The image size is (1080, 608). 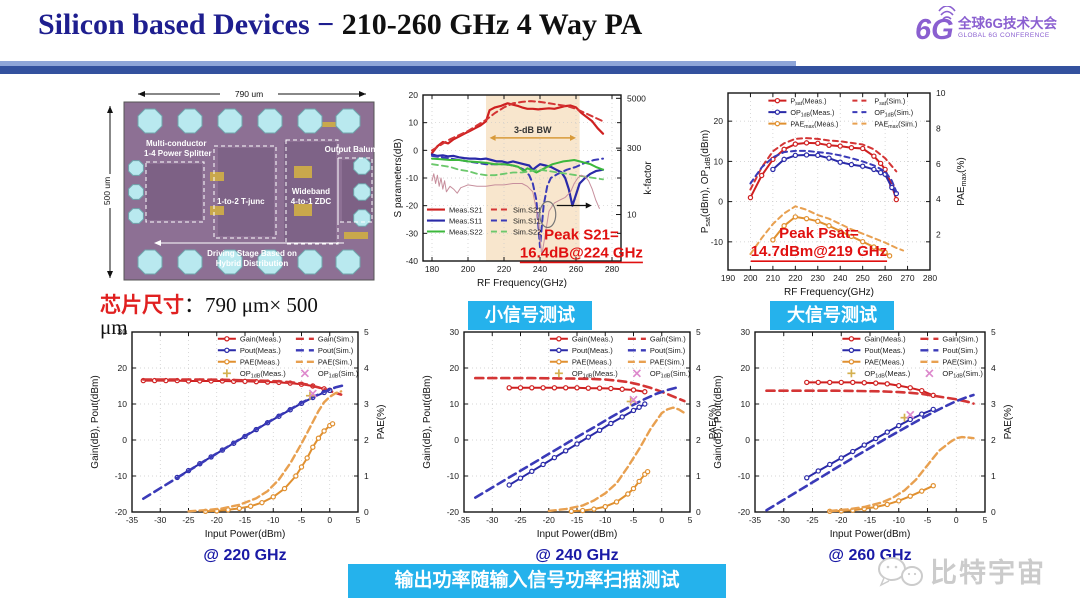 What do you see at coordinates (252, 94) in the screenshot?
I see `chip-dimension-top: 790 um` at bounding box center [252, 94].